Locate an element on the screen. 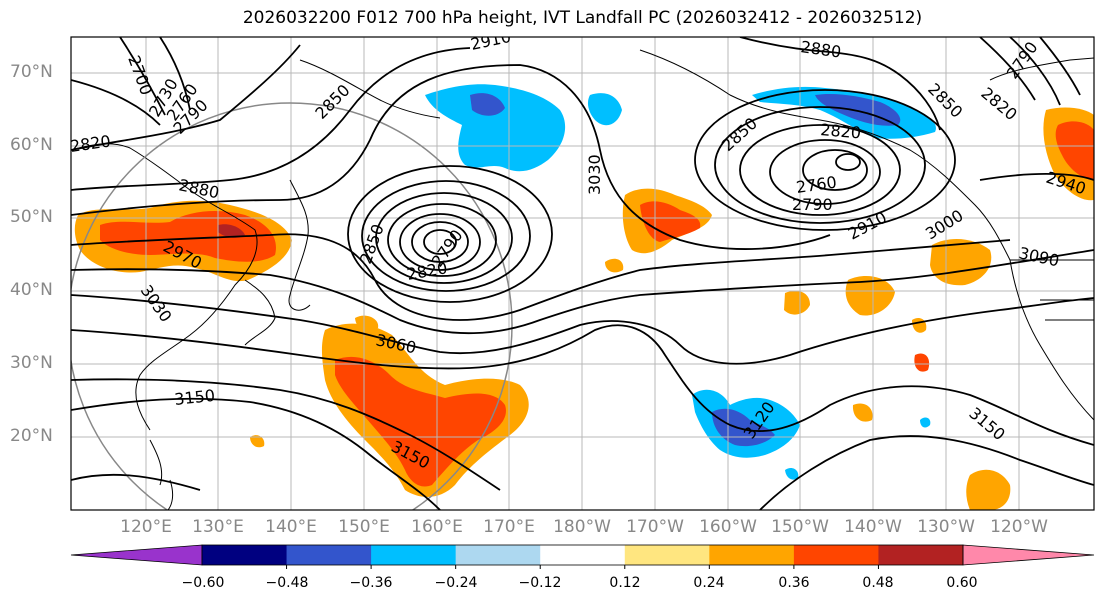 This screenshot has height=604, width=1105. colorbar-tick-label: 0.12 is located at coordinates (625, 583).